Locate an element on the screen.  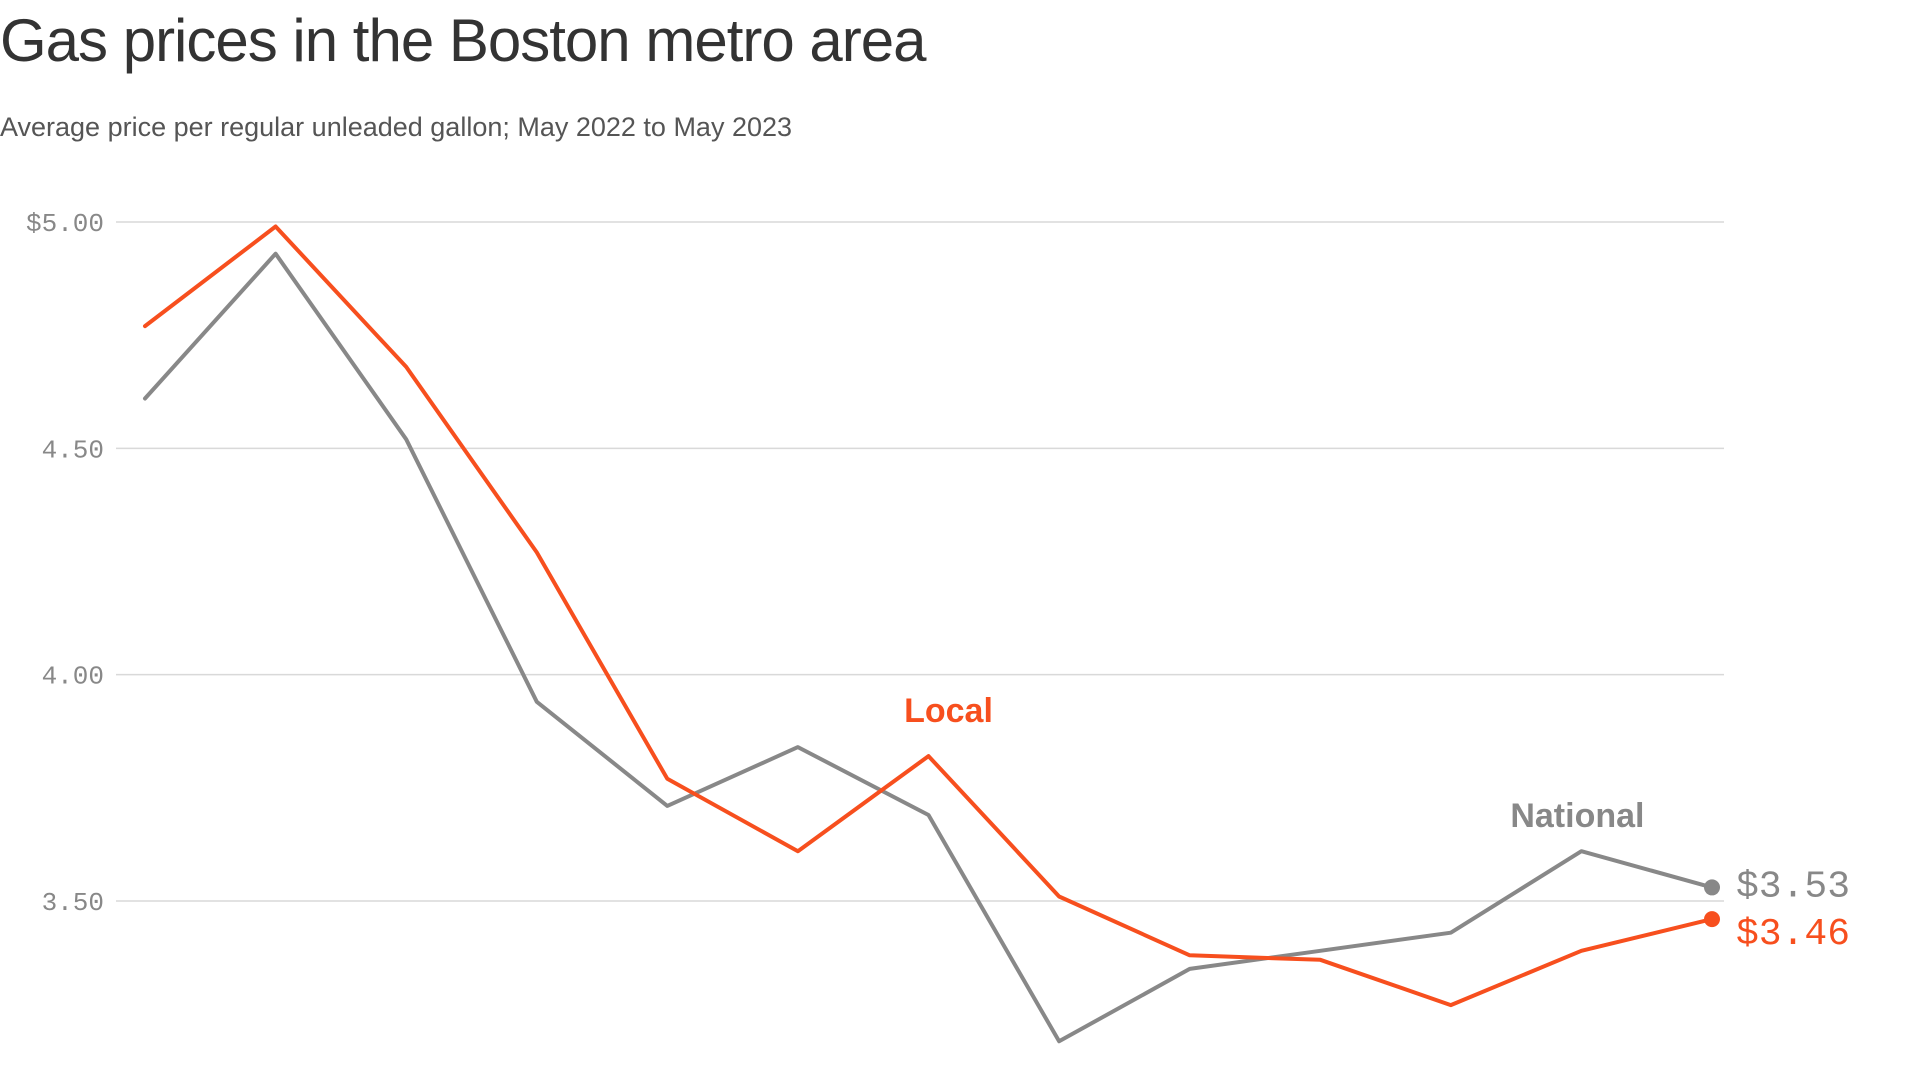
end-value-label-local: $3.46 is located at coordinates (1793, 934).